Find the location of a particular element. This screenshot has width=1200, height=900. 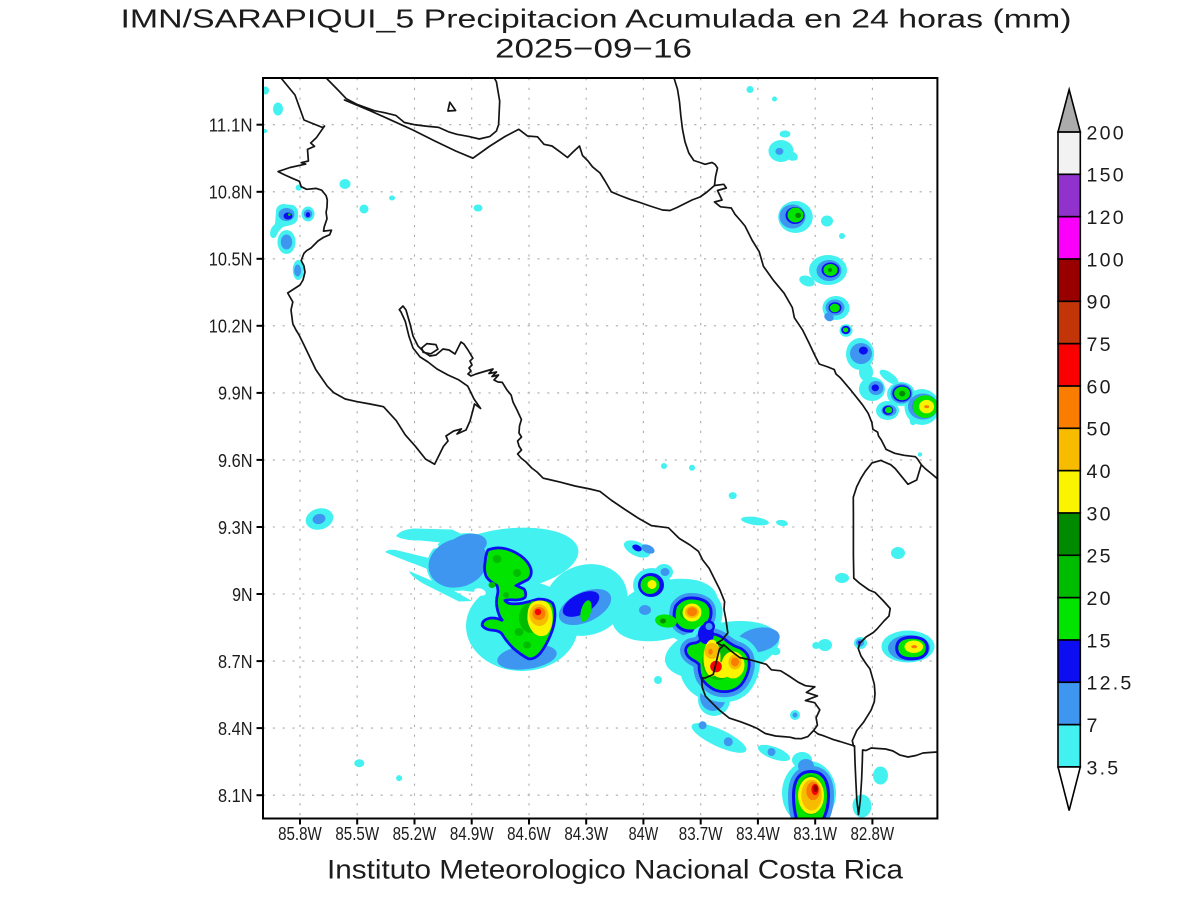

svg-text: 9.6N is located at coordinates (235, 460).